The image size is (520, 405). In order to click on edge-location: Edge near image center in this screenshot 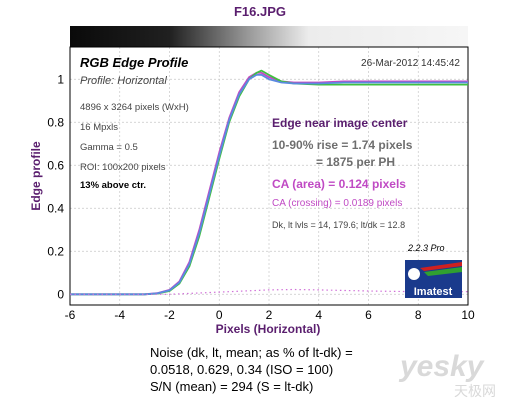, I will do `click(340, 123)`.